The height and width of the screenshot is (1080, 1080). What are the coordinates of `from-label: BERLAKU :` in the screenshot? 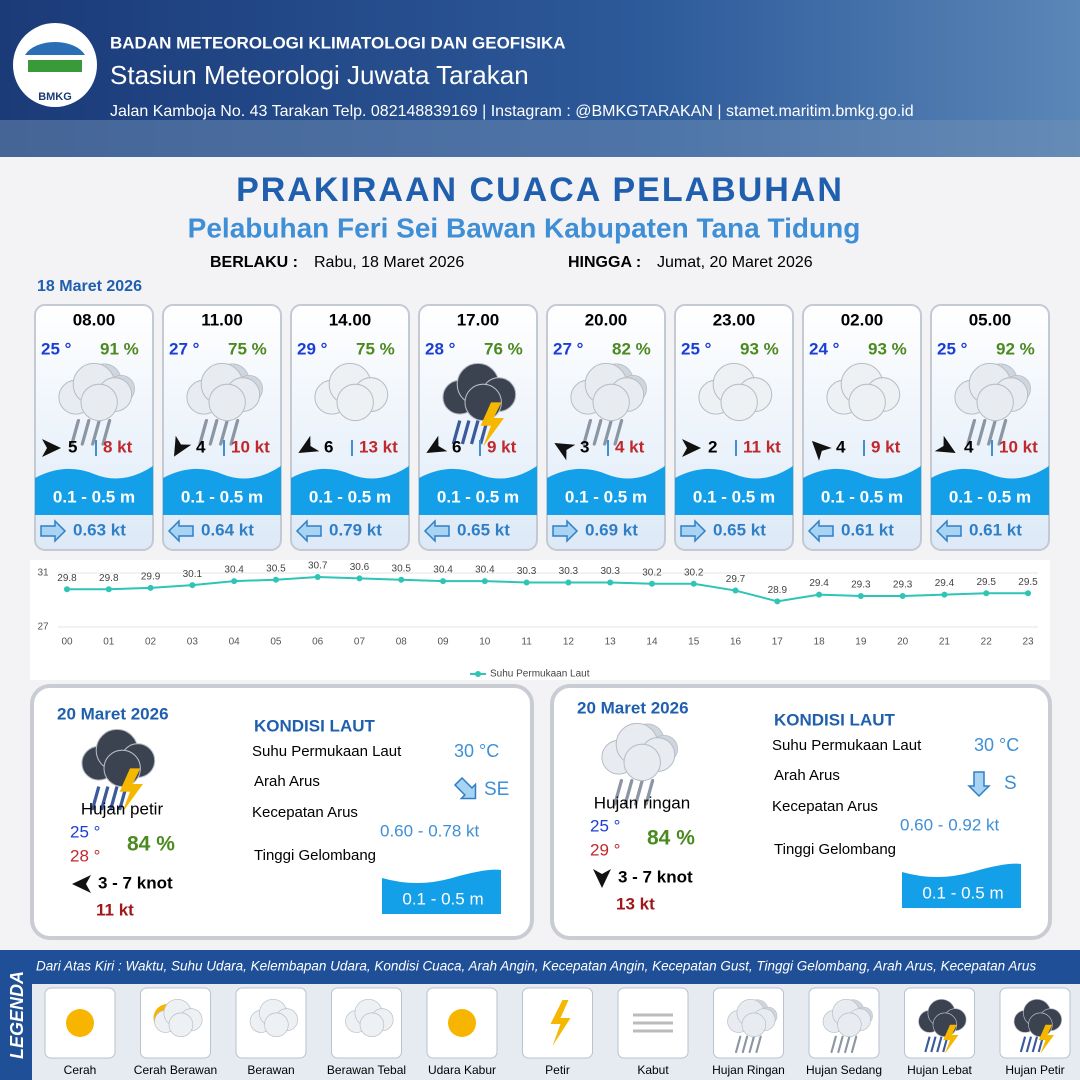 It's located at (254, 262).